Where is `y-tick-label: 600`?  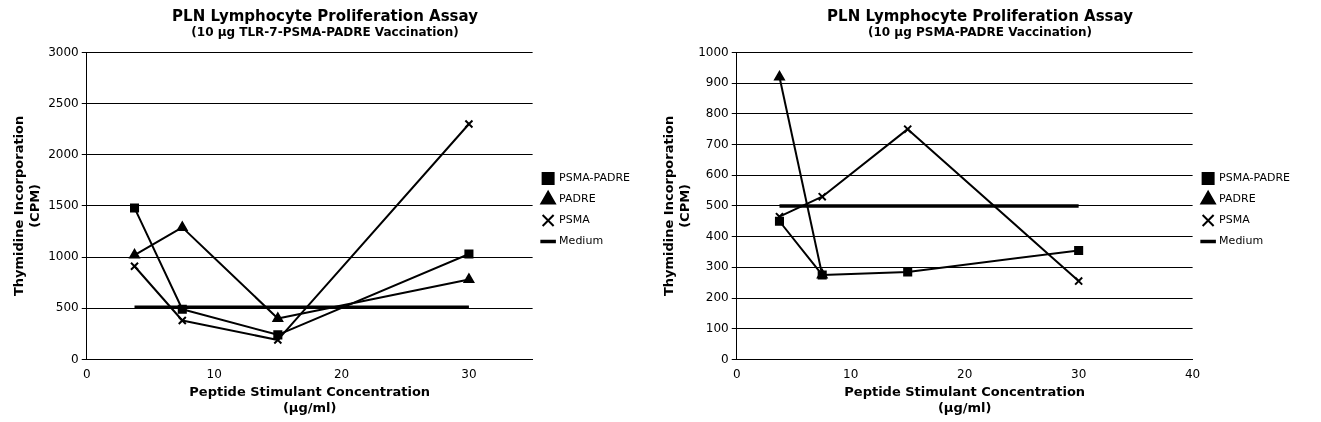 y-tick-label: 600 is located at coordinates (717, 174).